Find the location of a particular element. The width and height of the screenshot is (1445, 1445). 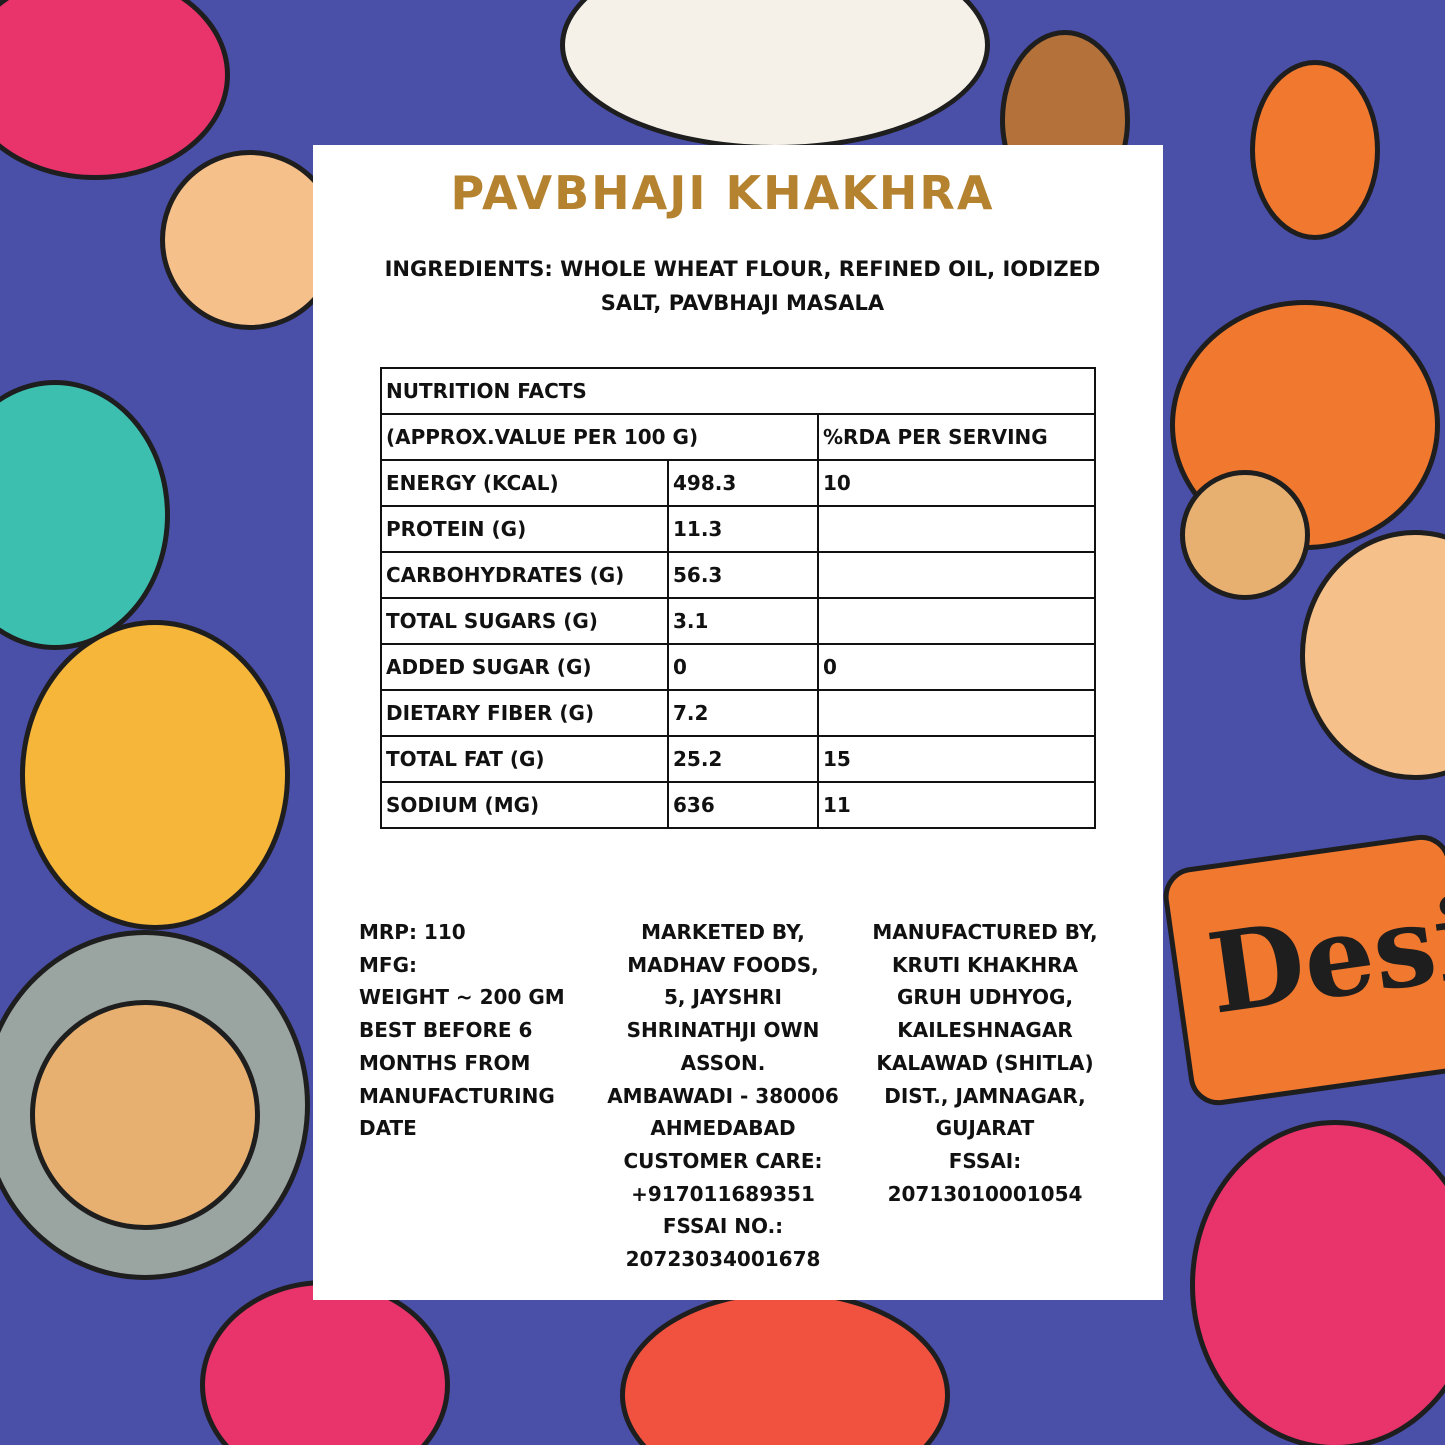

marketed-line: MADHAV FOODS, is located at coordinates (723, 964).